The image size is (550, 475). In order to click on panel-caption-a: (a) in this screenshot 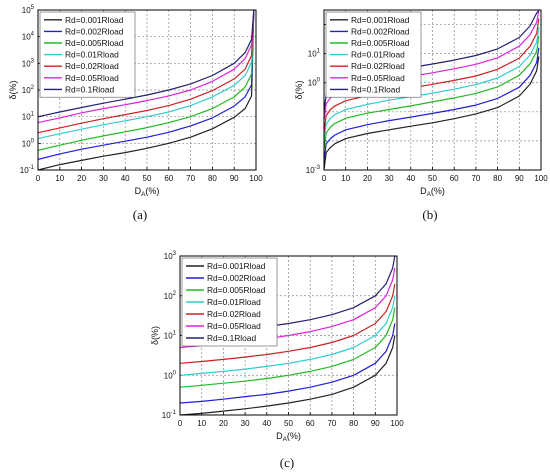, I will do `click(140, 214)`.